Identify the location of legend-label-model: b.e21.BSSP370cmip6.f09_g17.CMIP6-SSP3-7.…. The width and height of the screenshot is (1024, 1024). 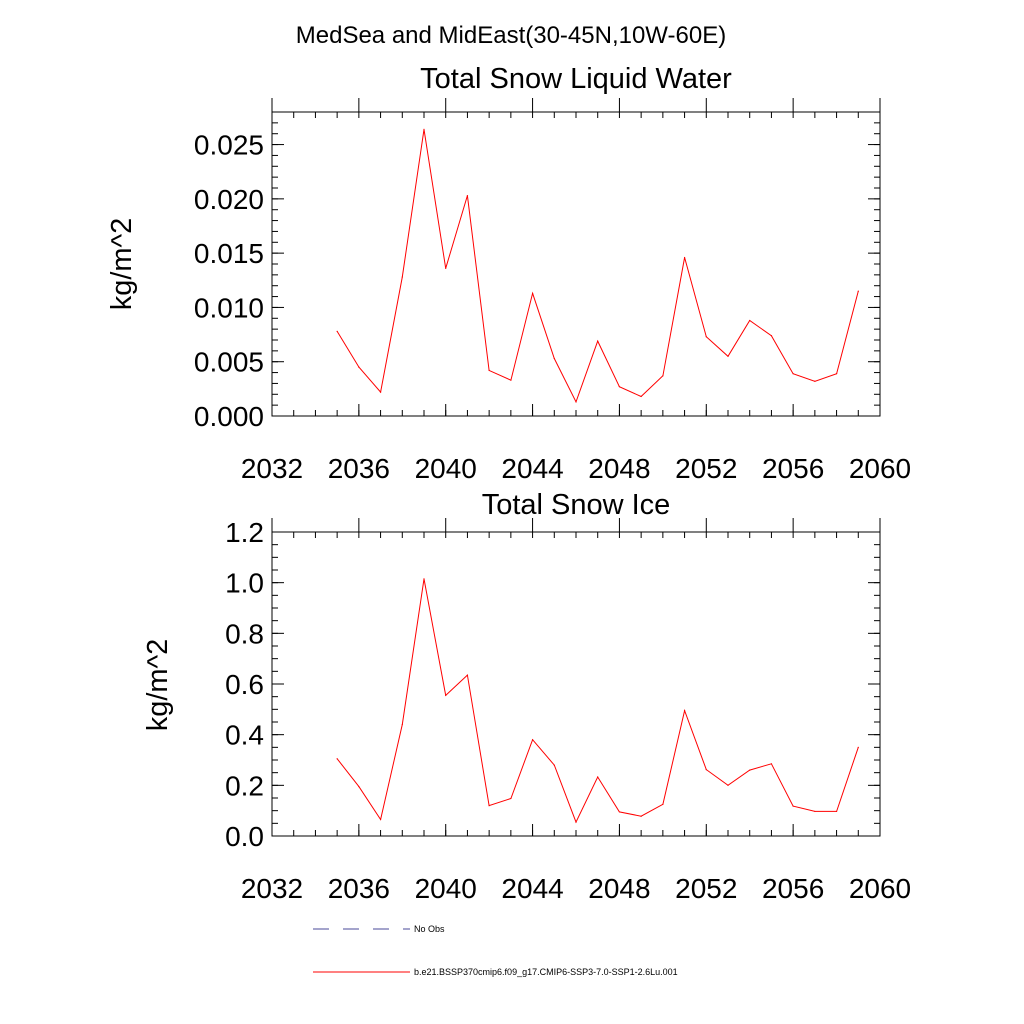
(546, 972).